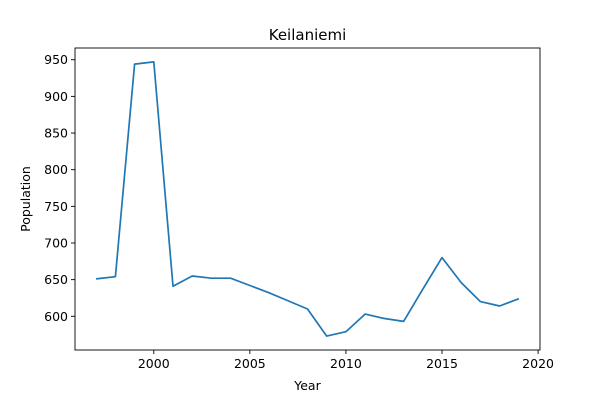 The width and height of the screenshot is (600, 400). I want to click on x-tick-label: 2000, so click(154, 363).